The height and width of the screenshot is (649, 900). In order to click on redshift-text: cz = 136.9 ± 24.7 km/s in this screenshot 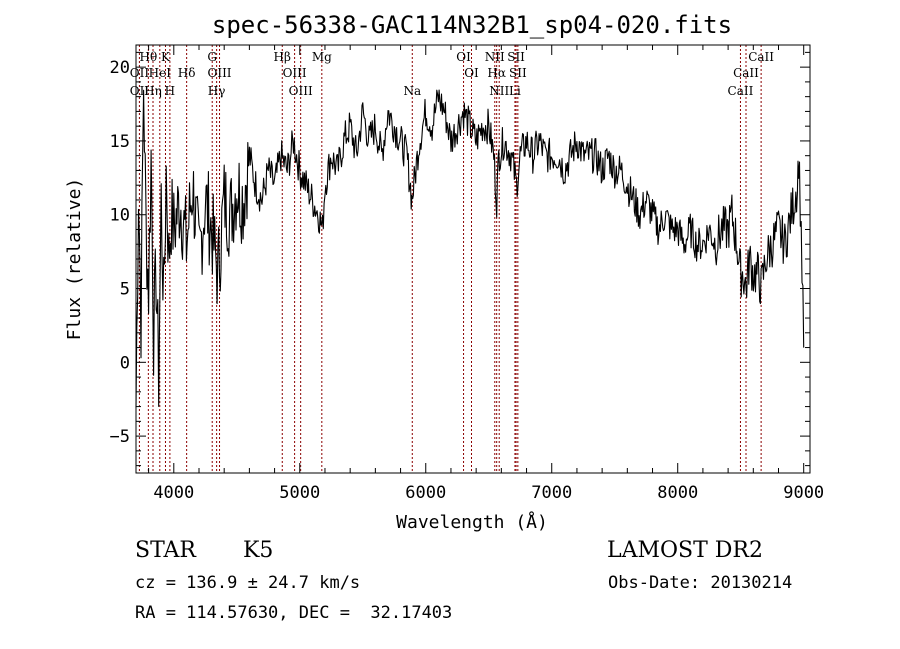, I will do `click(248, 583)`.